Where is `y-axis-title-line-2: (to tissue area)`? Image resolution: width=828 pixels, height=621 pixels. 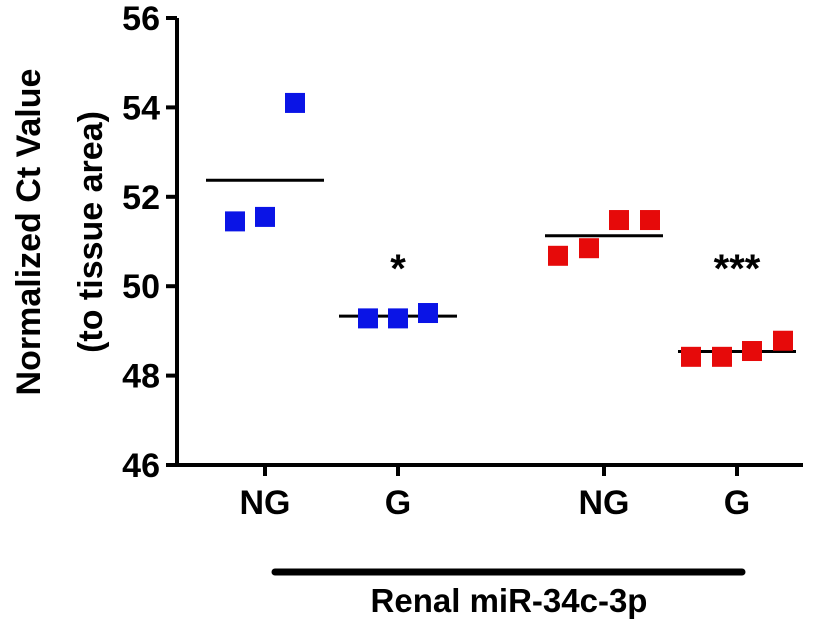
y-axis-title-line-2: (to tissue area) is located at coordinates (91, 232).